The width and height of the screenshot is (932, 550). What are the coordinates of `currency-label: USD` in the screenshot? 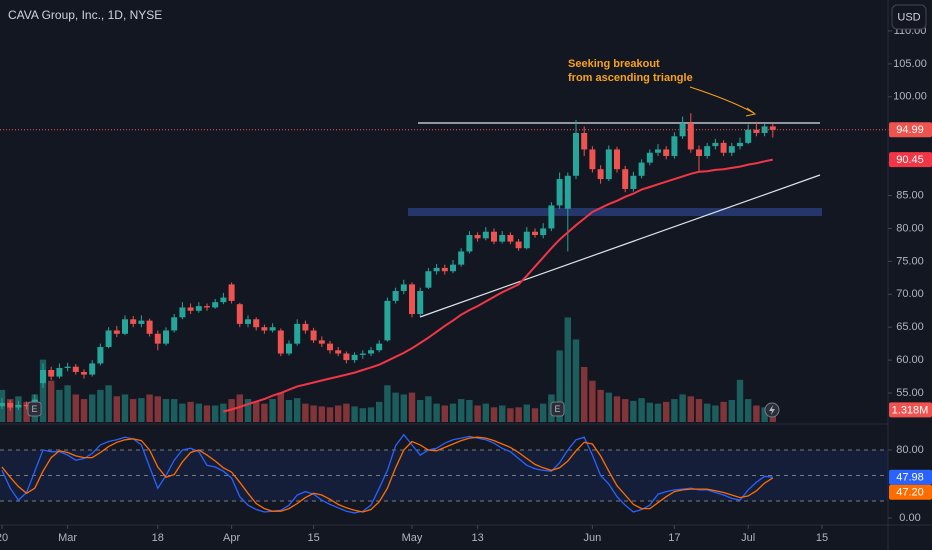 It's located at (908, 17).